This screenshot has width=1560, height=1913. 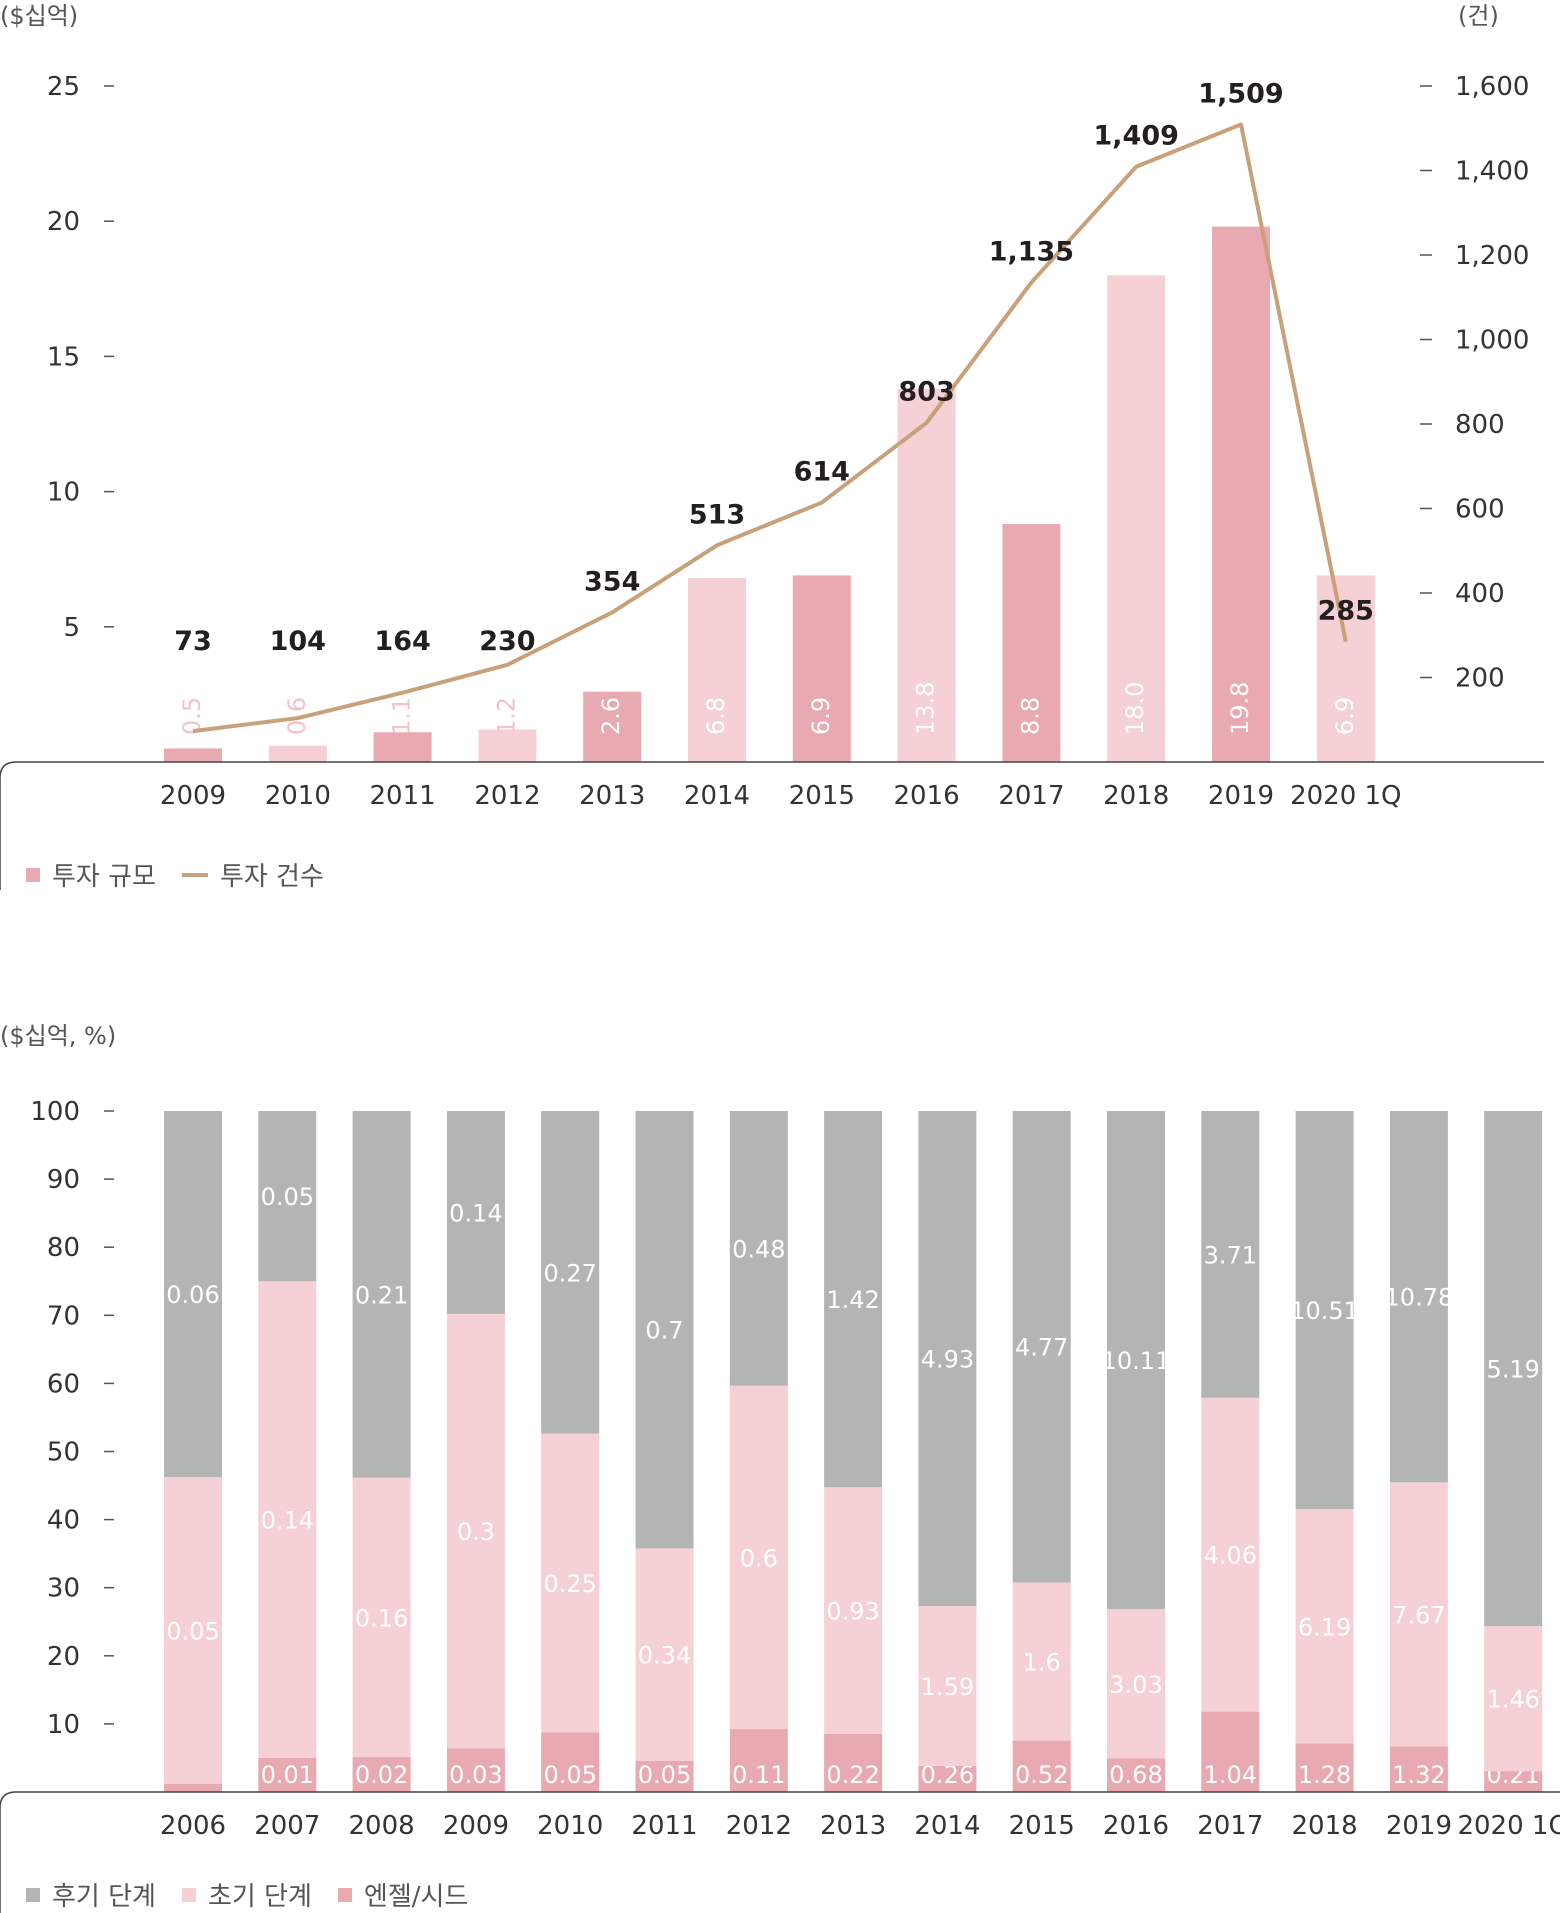 I want to click on late-stage-value-label: 0.27, so click(x=569, y=1273).